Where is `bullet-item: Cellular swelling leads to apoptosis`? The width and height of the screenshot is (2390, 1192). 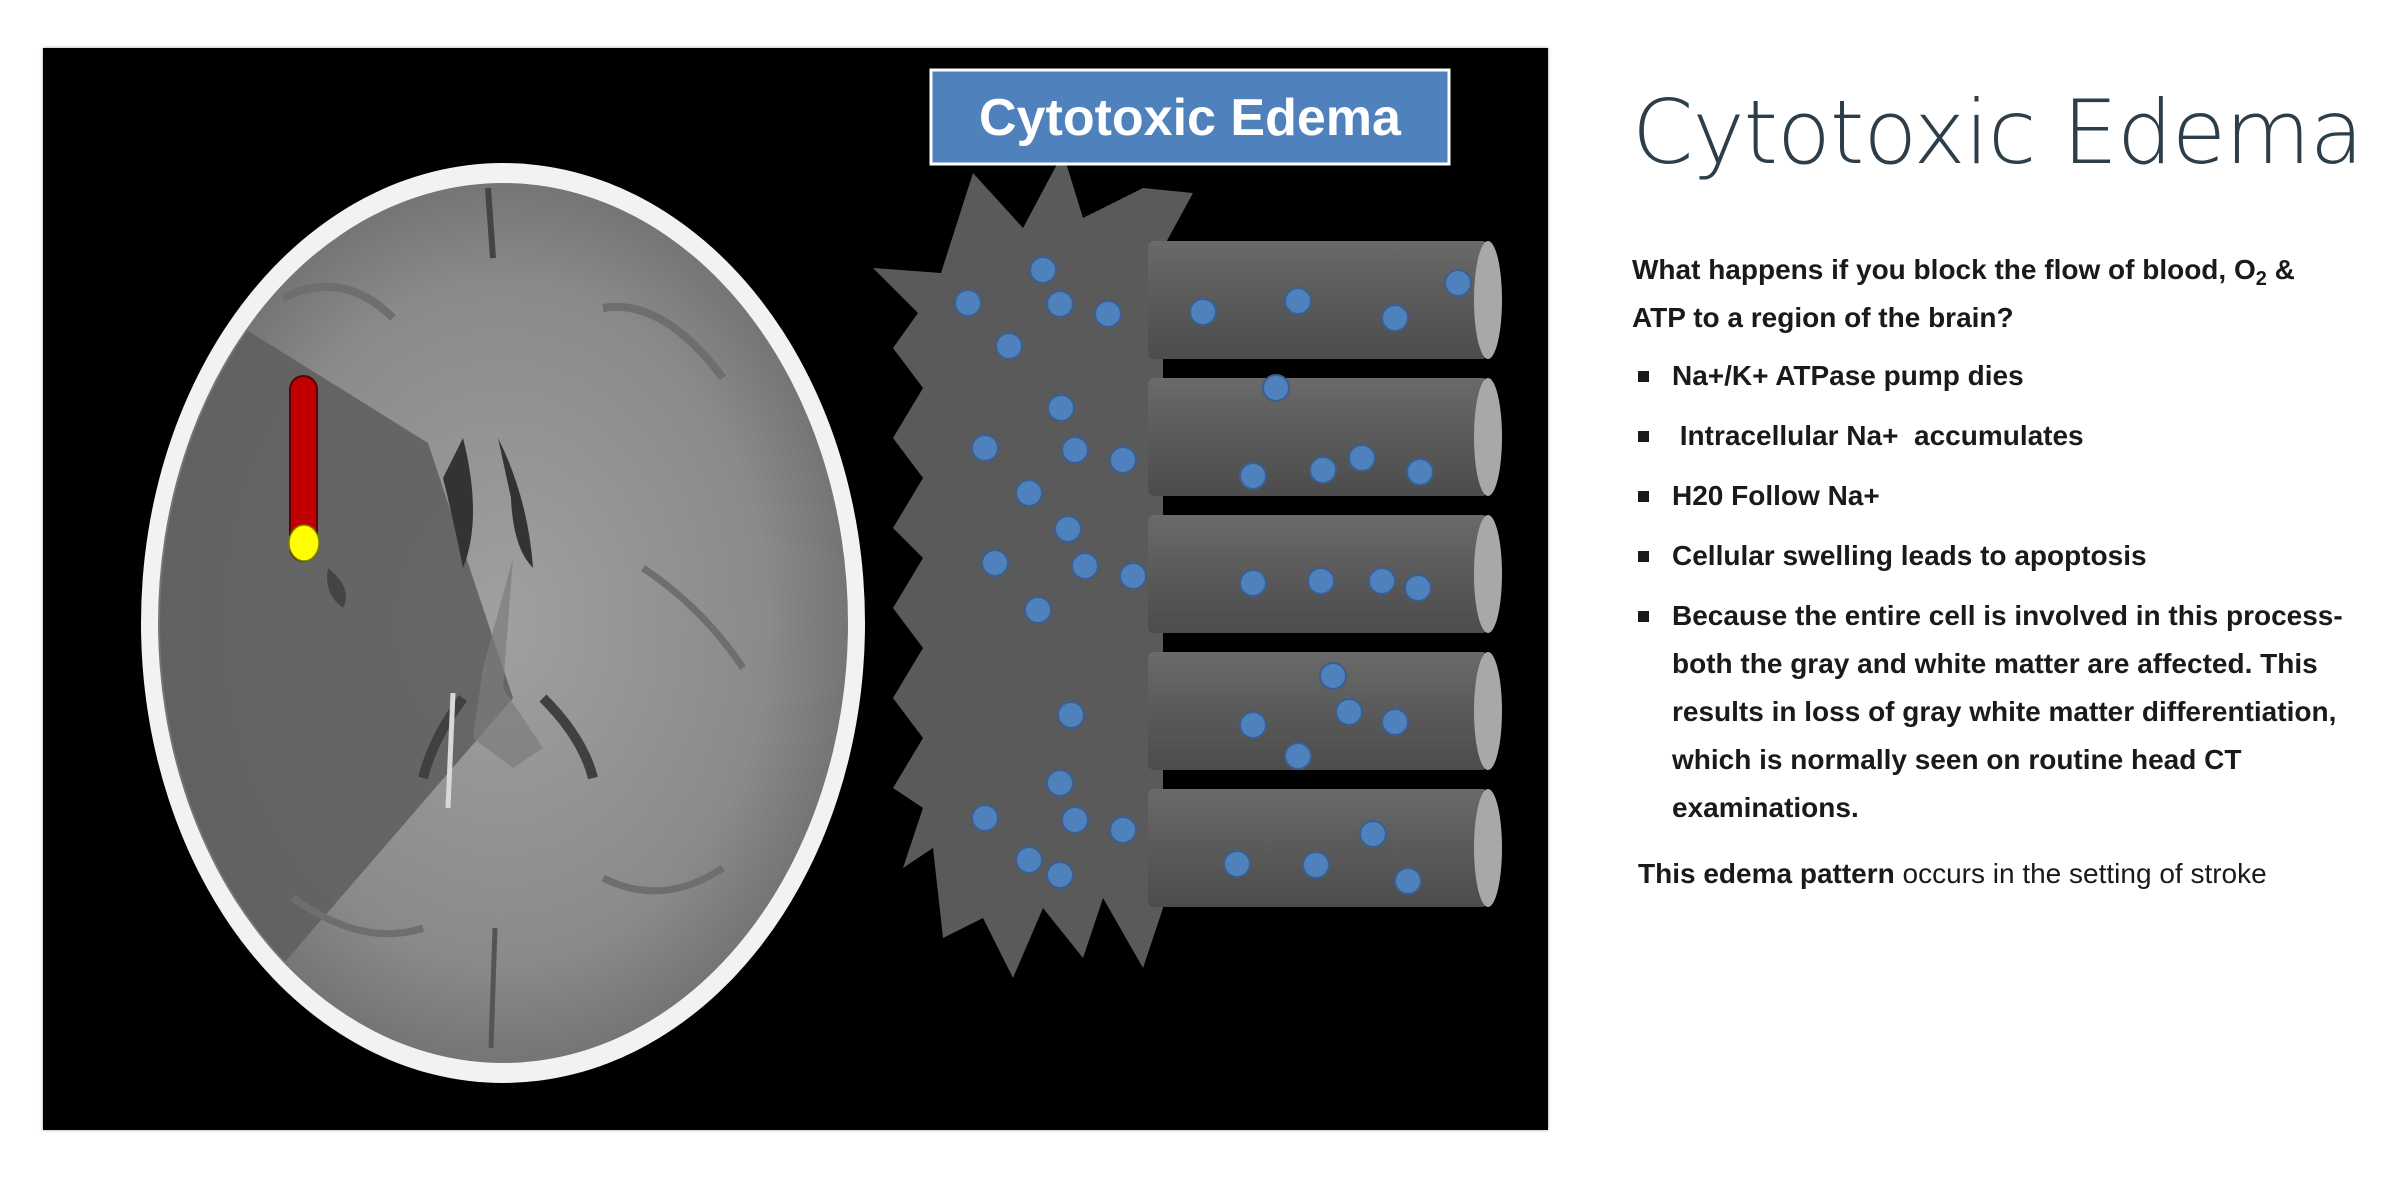
bullet-item: Cellular swelling leads to apoptosis is located at coordinates (1992, 556).